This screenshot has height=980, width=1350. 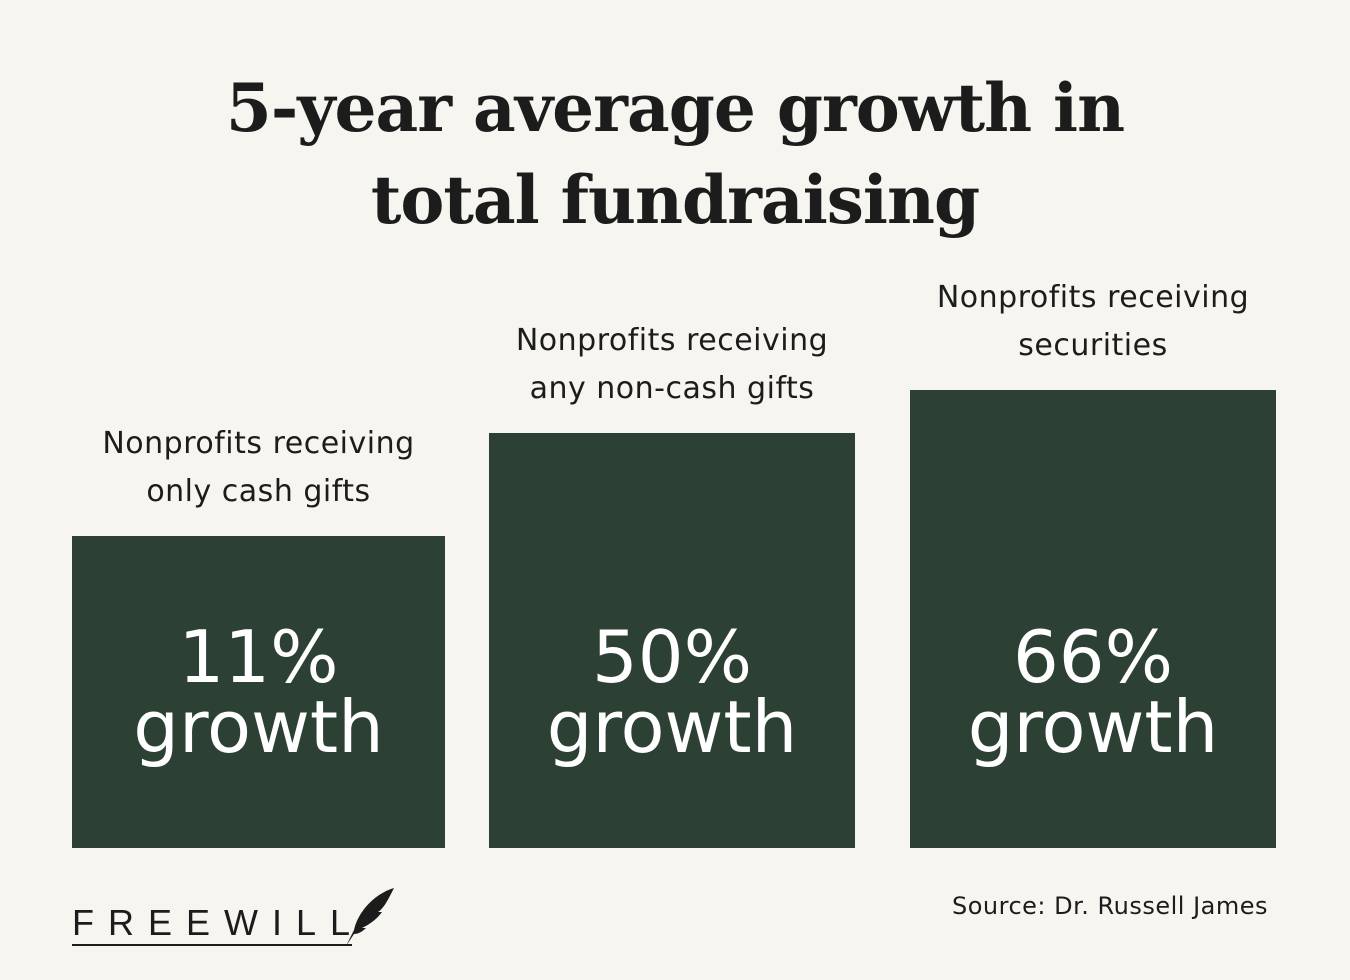 I want to click on category-label: Nonprofits receiving any non-cash gifts, so click(x=672, y=364).